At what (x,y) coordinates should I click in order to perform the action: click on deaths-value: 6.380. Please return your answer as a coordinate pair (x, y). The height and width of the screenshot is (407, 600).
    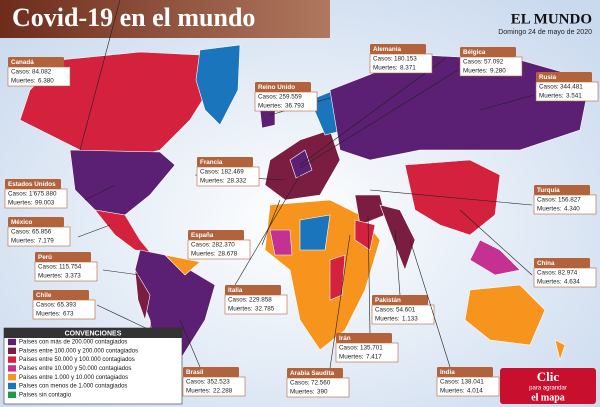
    Looking at the image, I should click on (46, 81).